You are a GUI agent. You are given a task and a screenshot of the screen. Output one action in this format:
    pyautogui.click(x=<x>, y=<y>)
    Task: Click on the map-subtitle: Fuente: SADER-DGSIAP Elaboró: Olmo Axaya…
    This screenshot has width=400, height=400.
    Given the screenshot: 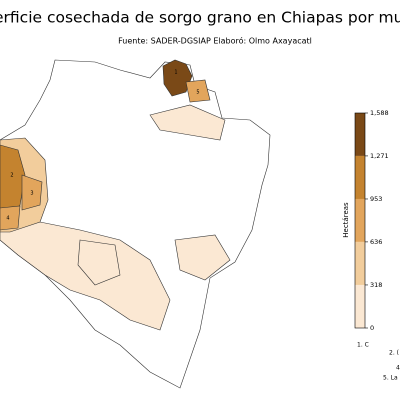 What is the action you would take?
    pyautogui.click(x=215, y=41)
    